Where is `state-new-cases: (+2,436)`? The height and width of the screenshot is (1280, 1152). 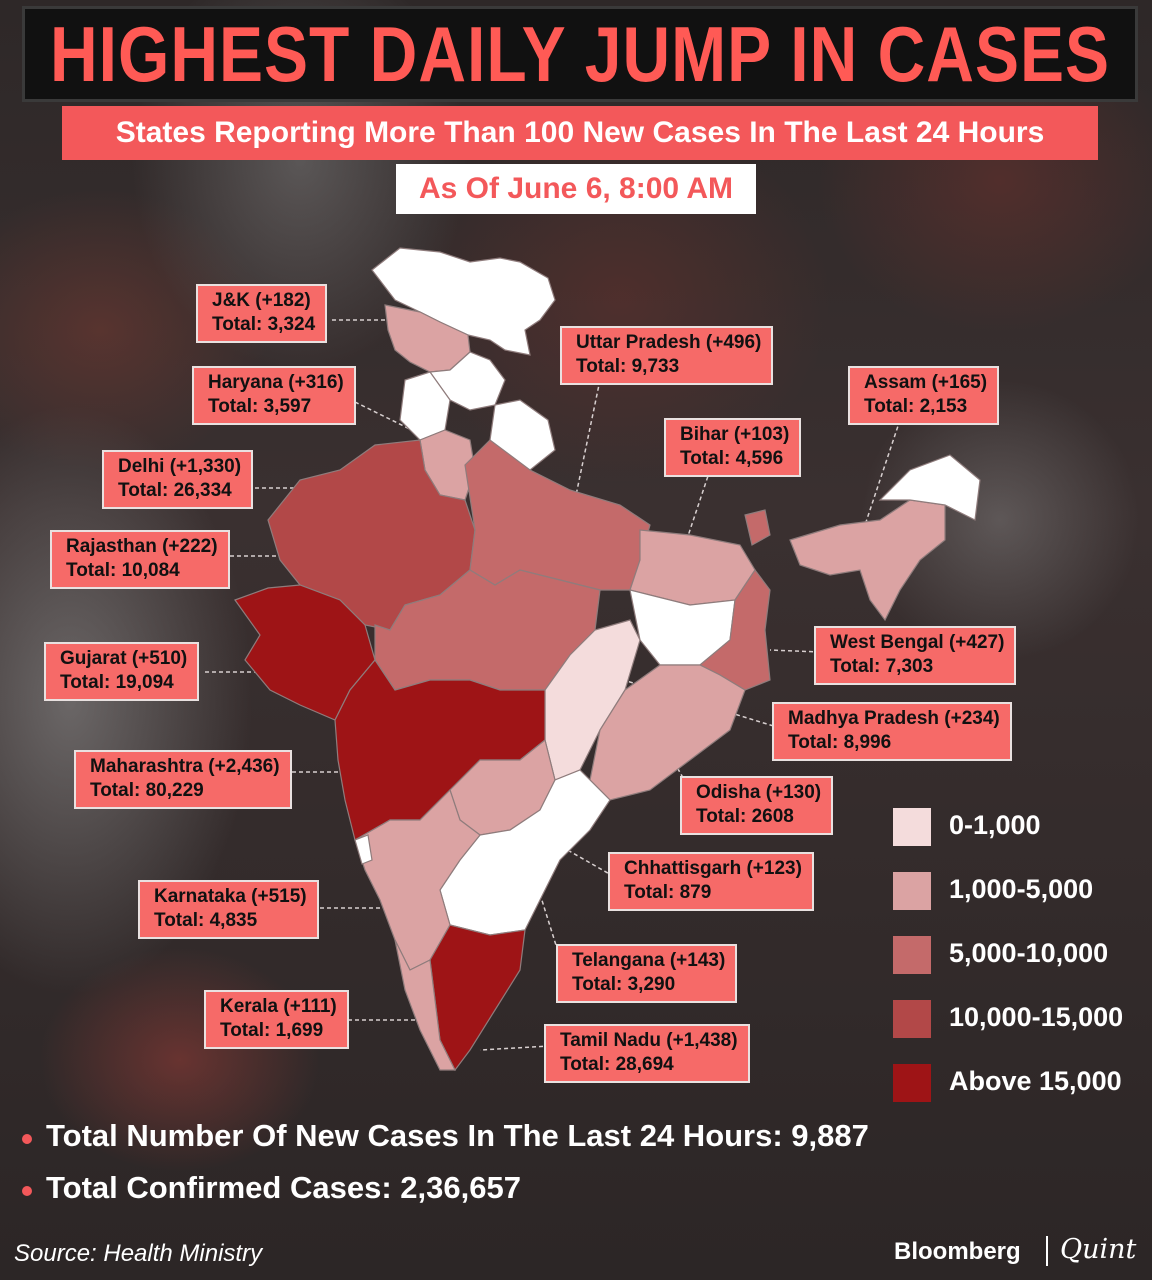
state-new-cases: (+2,436) is located at coordinates (244, 766).